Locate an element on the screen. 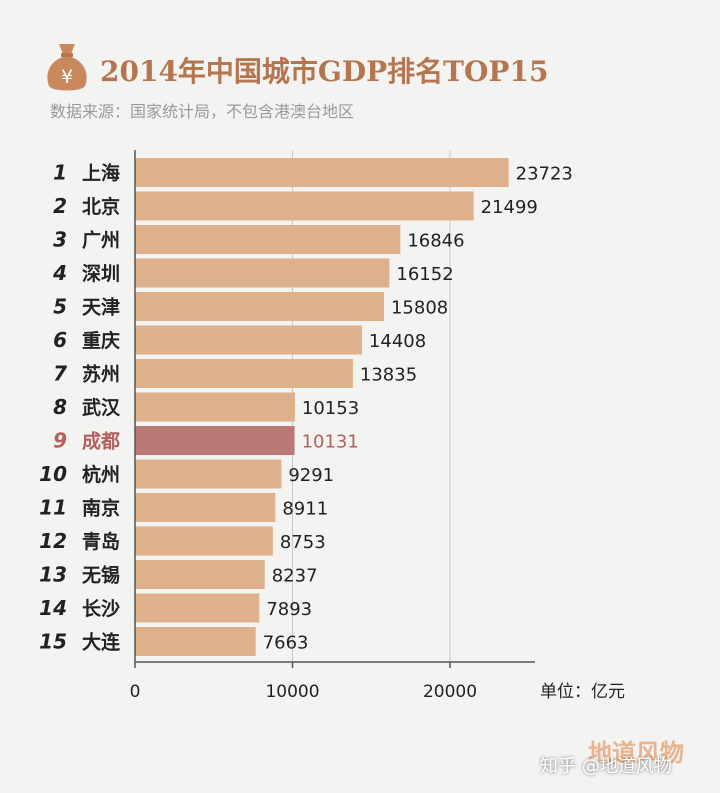 This screenshot has height=793, width=720. value-label-12: 8753 is located at coordinates (303, 542).